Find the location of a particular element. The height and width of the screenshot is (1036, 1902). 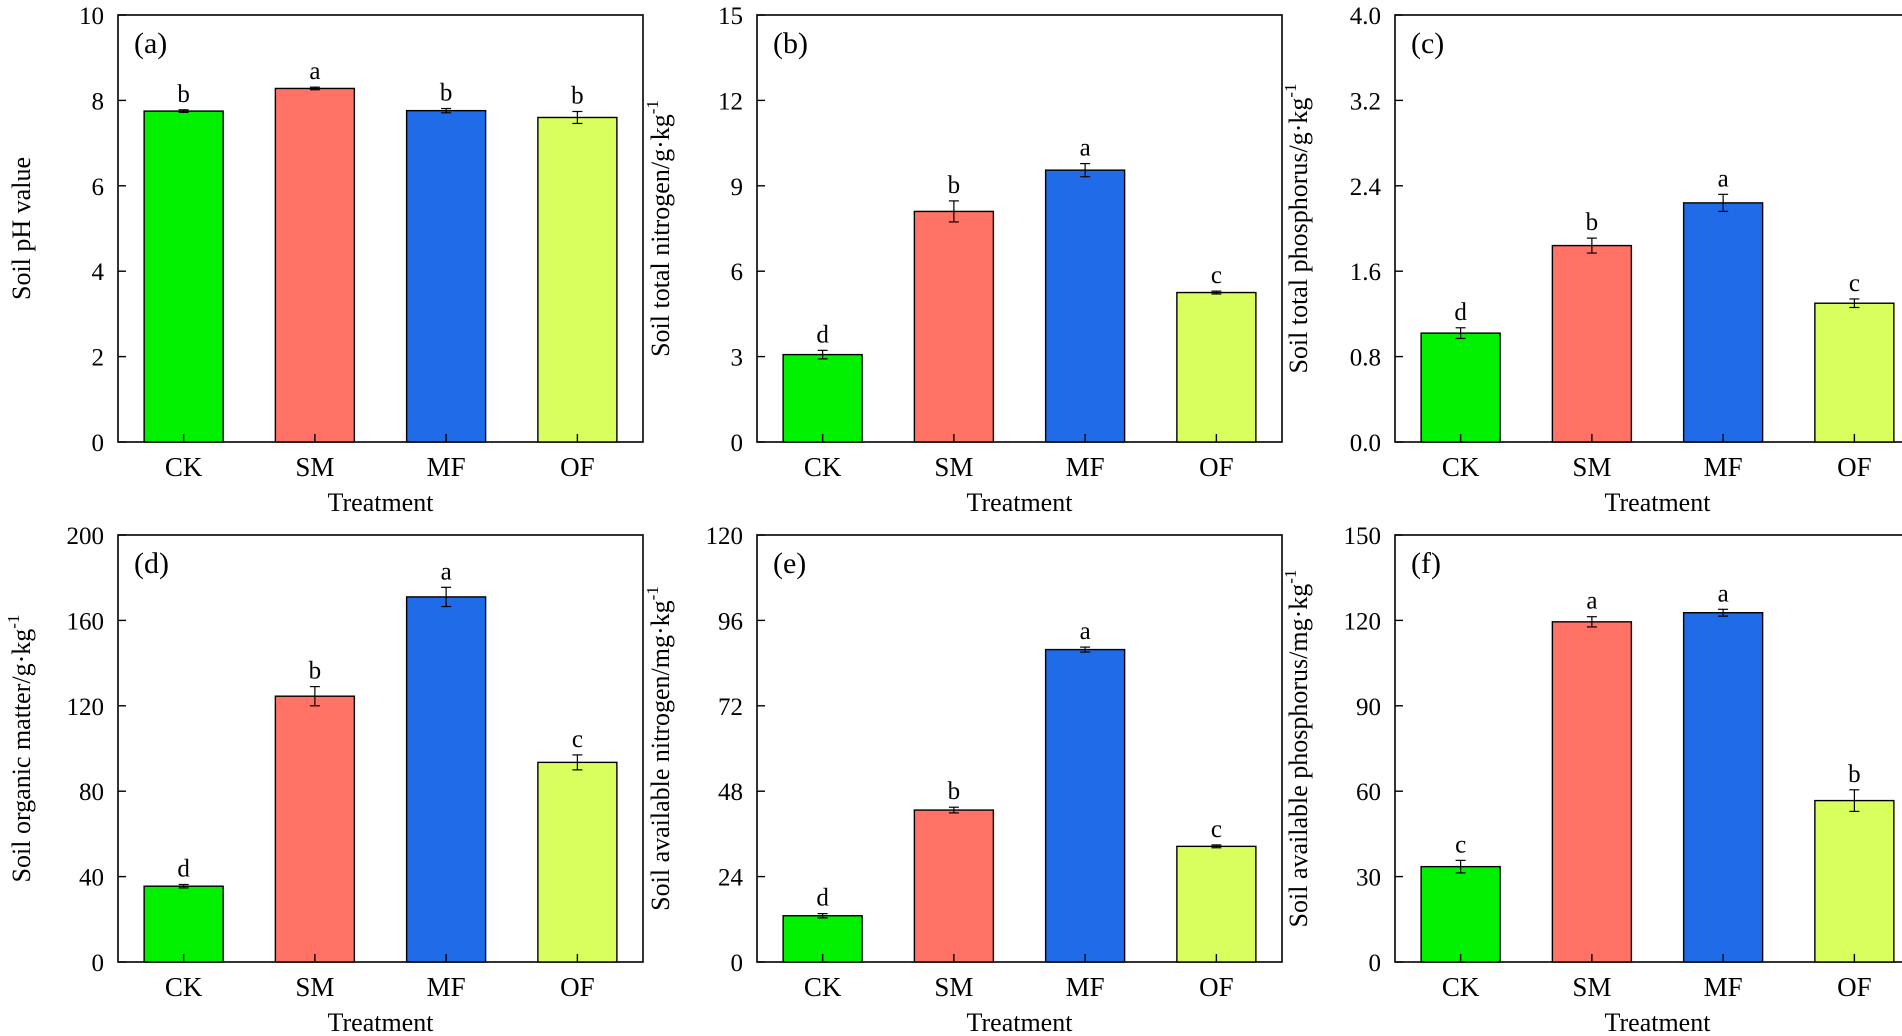

y-tick-label: 1.6 is located at coordinates (1365, 272).